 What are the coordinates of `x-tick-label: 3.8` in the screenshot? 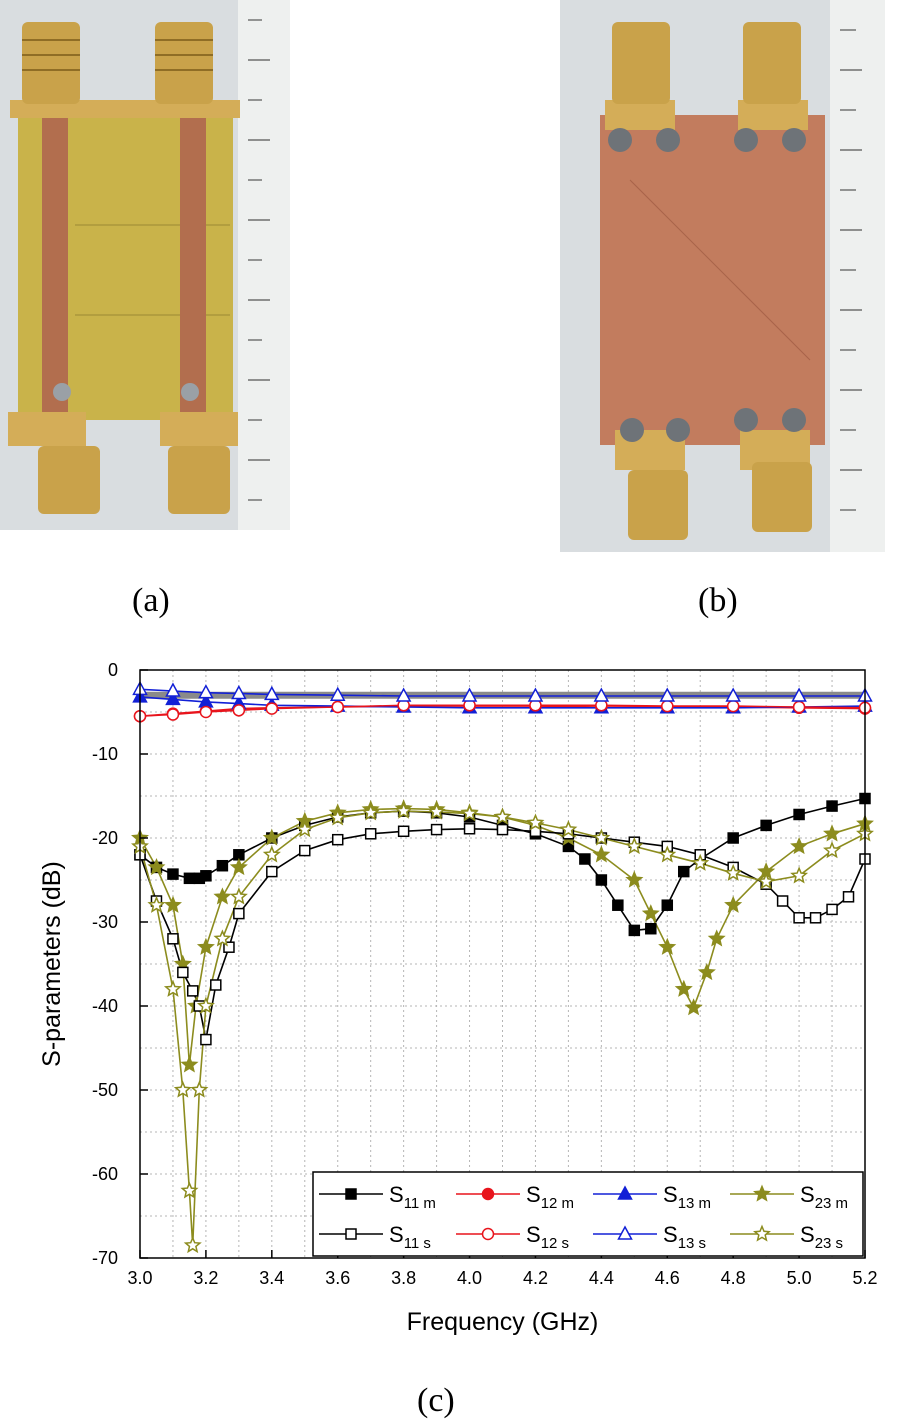 It's located at (403, 1278).